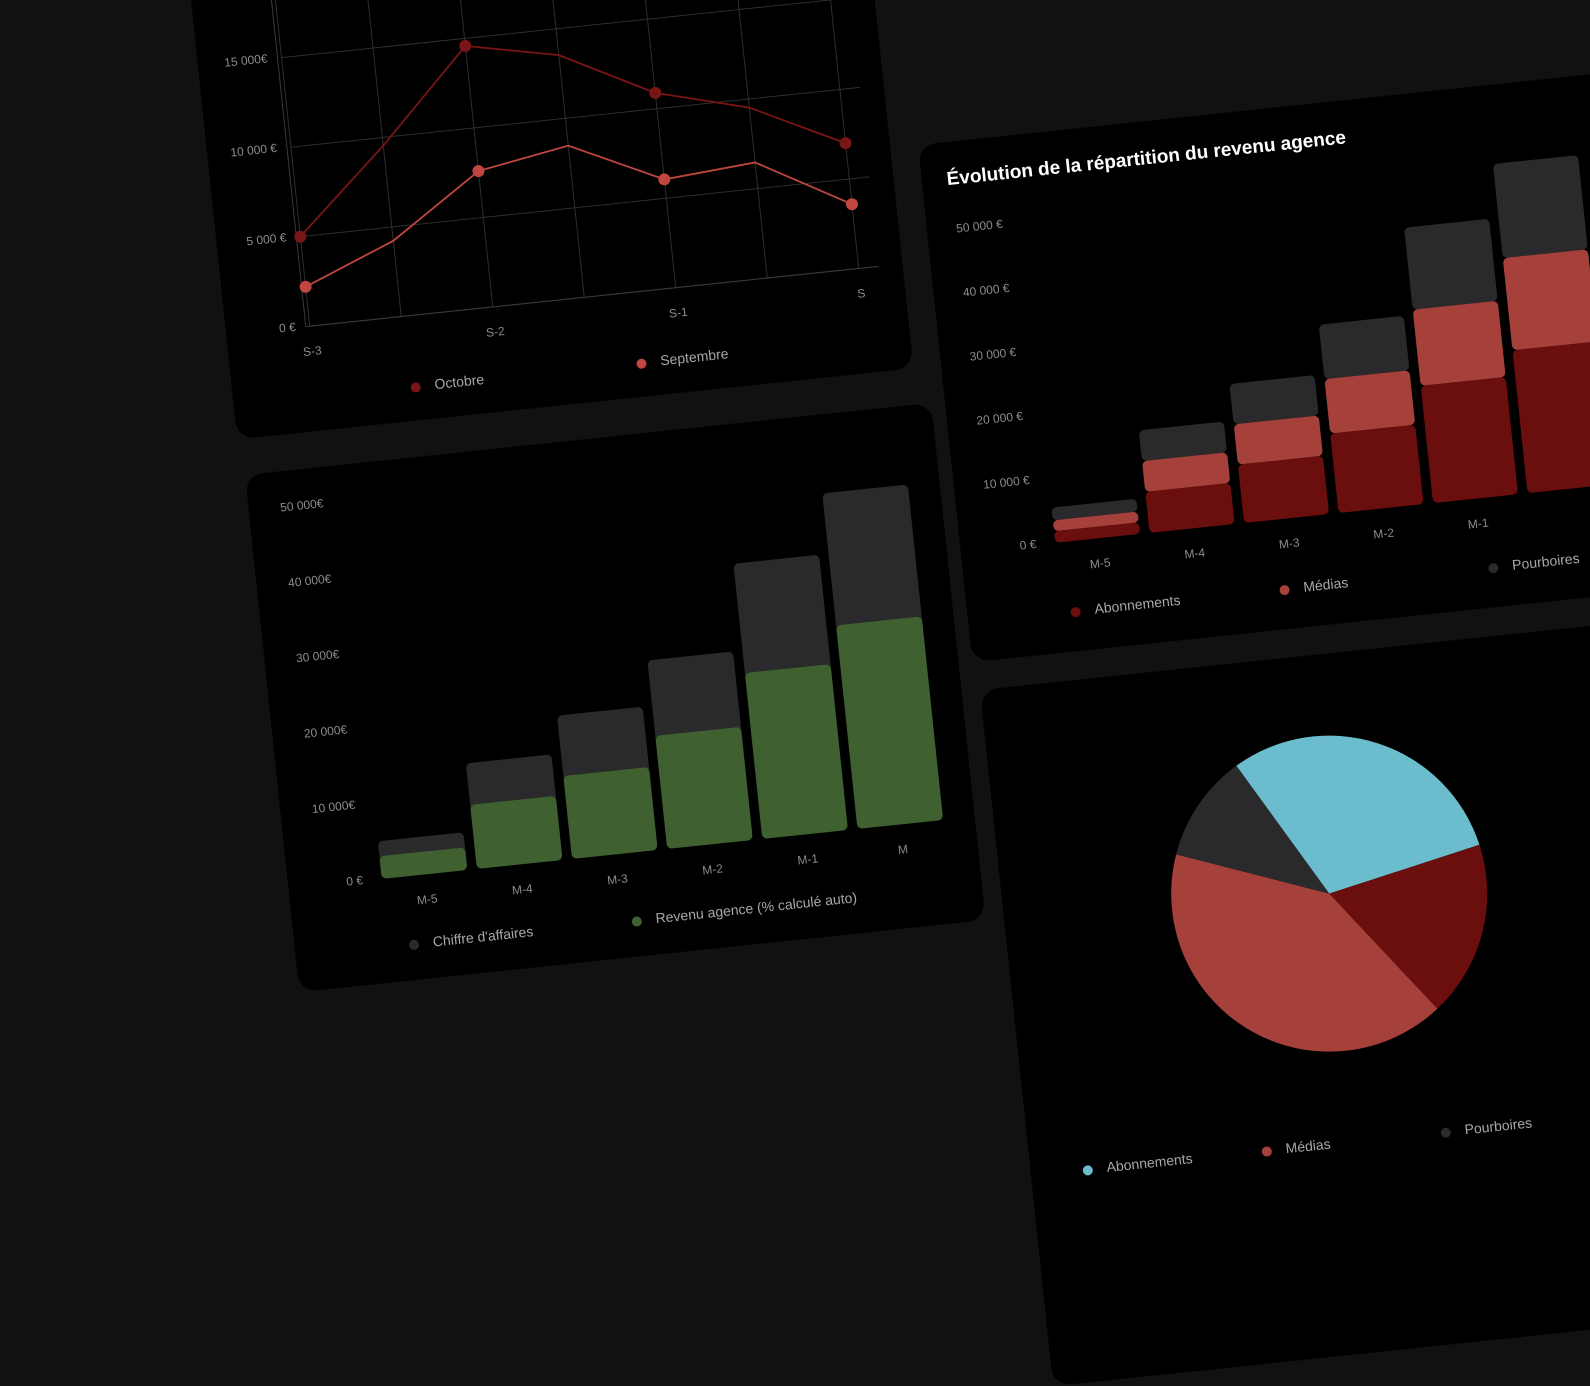 The image size is (1590, 1386). I want to click on y-tick-label: 40 000€, so click(309, 581).